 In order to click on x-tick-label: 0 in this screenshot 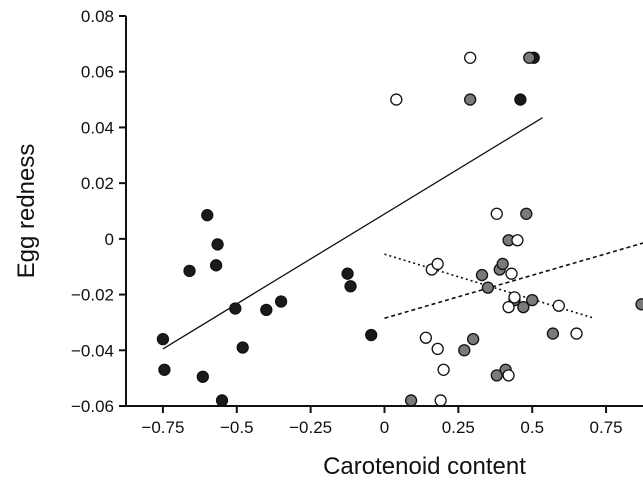, I will do `click(384, 427)`.